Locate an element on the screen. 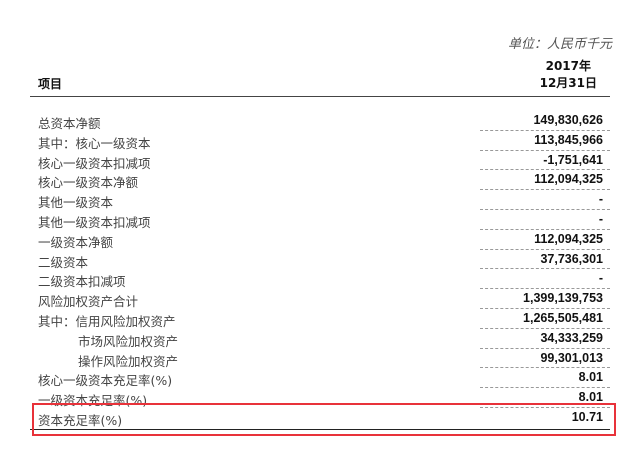 The width and height of the screenshot is (641, 461). row-value: 1,399,139,753 is located at coordinates (563, 298).